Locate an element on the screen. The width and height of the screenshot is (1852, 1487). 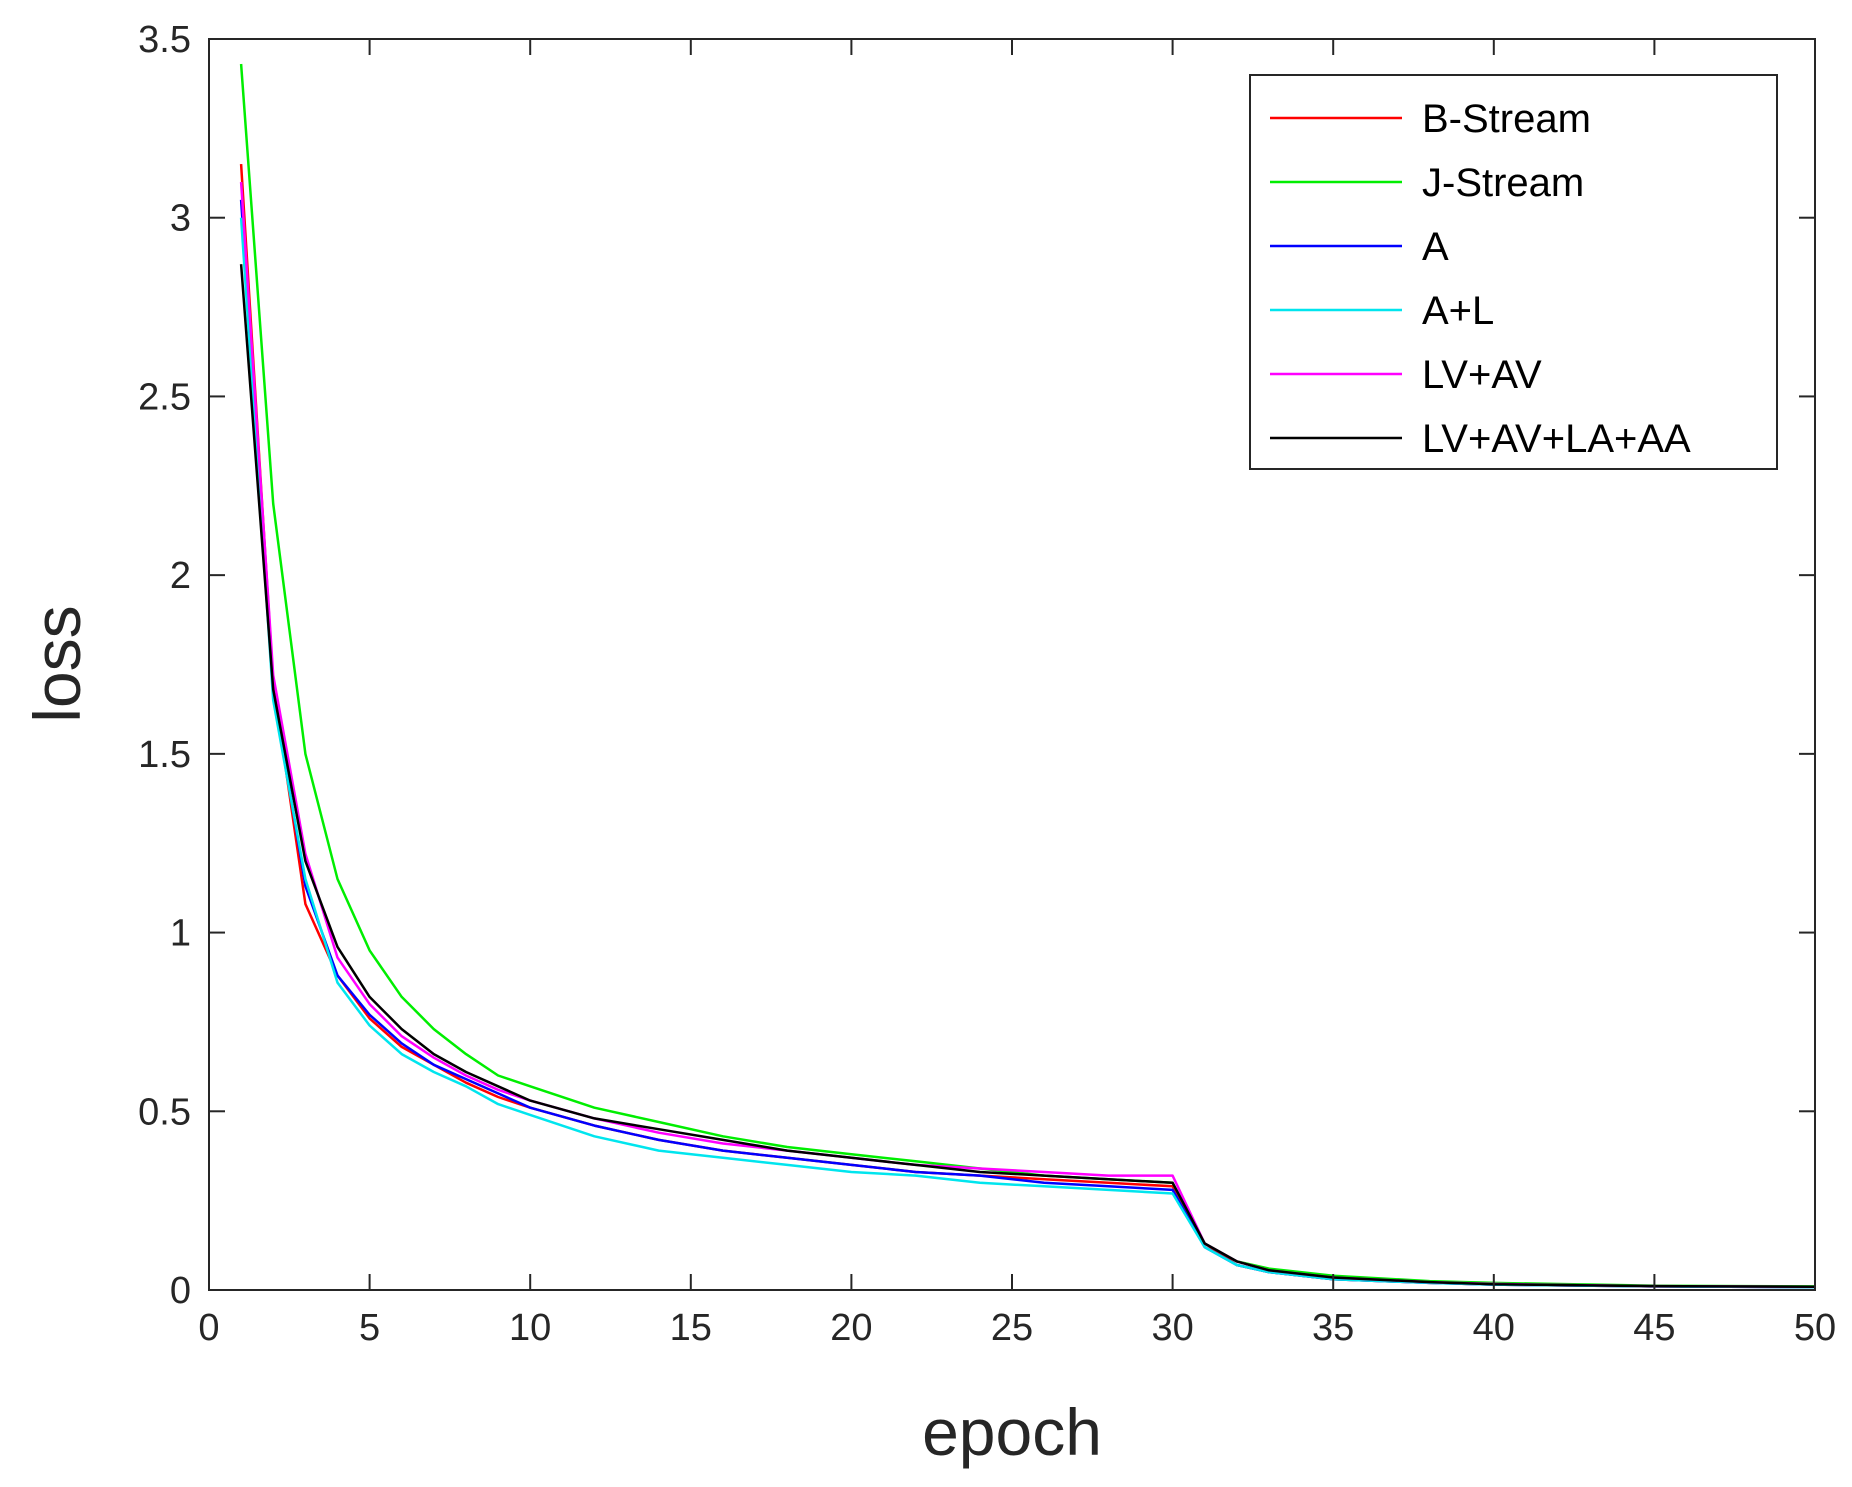
legend-label-1: J-Stream is located at coordinates (1503, 183).